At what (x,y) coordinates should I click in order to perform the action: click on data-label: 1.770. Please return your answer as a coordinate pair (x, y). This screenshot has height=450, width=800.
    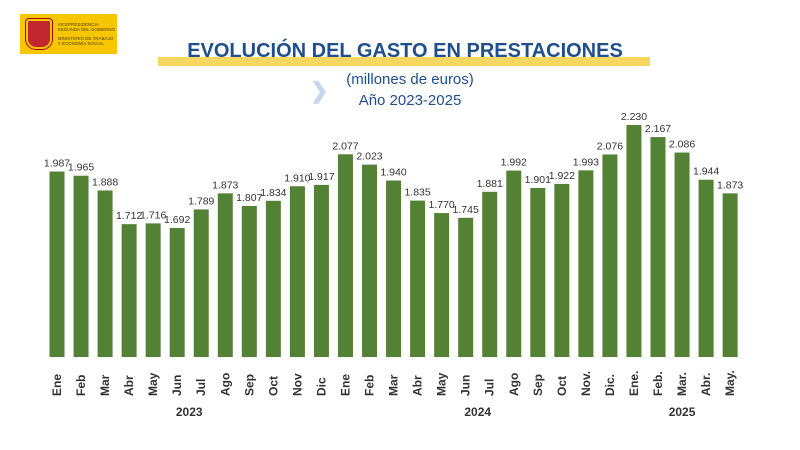
    Looking at the image, I should click on (441, 205).